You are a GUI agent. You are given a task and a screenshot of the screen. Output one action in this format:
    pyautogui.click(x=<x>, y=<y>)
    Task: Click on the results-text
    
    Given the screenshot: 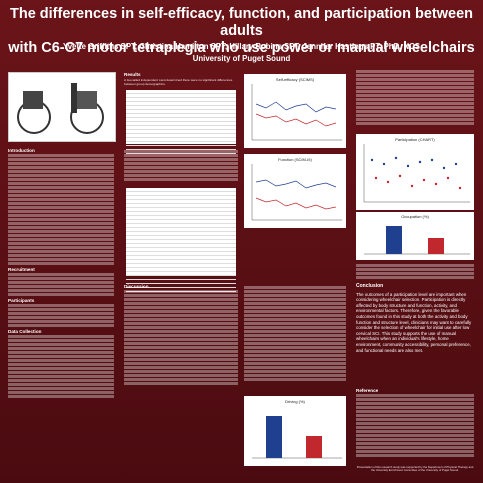 What is the action you would take?
    pyautogui.click(x=181, y=166)
    